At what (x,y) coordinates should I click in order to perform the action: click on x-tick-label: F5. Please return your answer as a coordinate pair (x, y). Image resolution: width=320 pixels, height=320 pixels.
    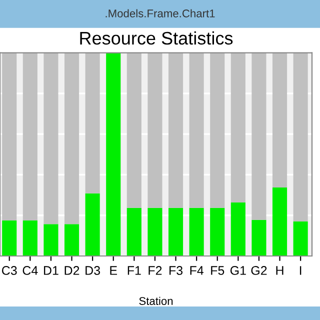
    Looking at the image, I should click on (217, 270).